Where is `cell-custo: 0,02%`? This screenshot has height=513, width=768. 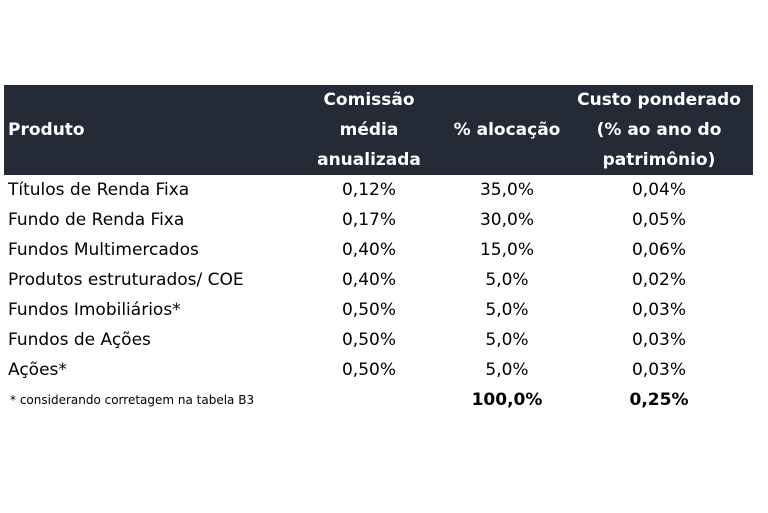 cell-custo: 0,02% is located at coordinates (658, 280).